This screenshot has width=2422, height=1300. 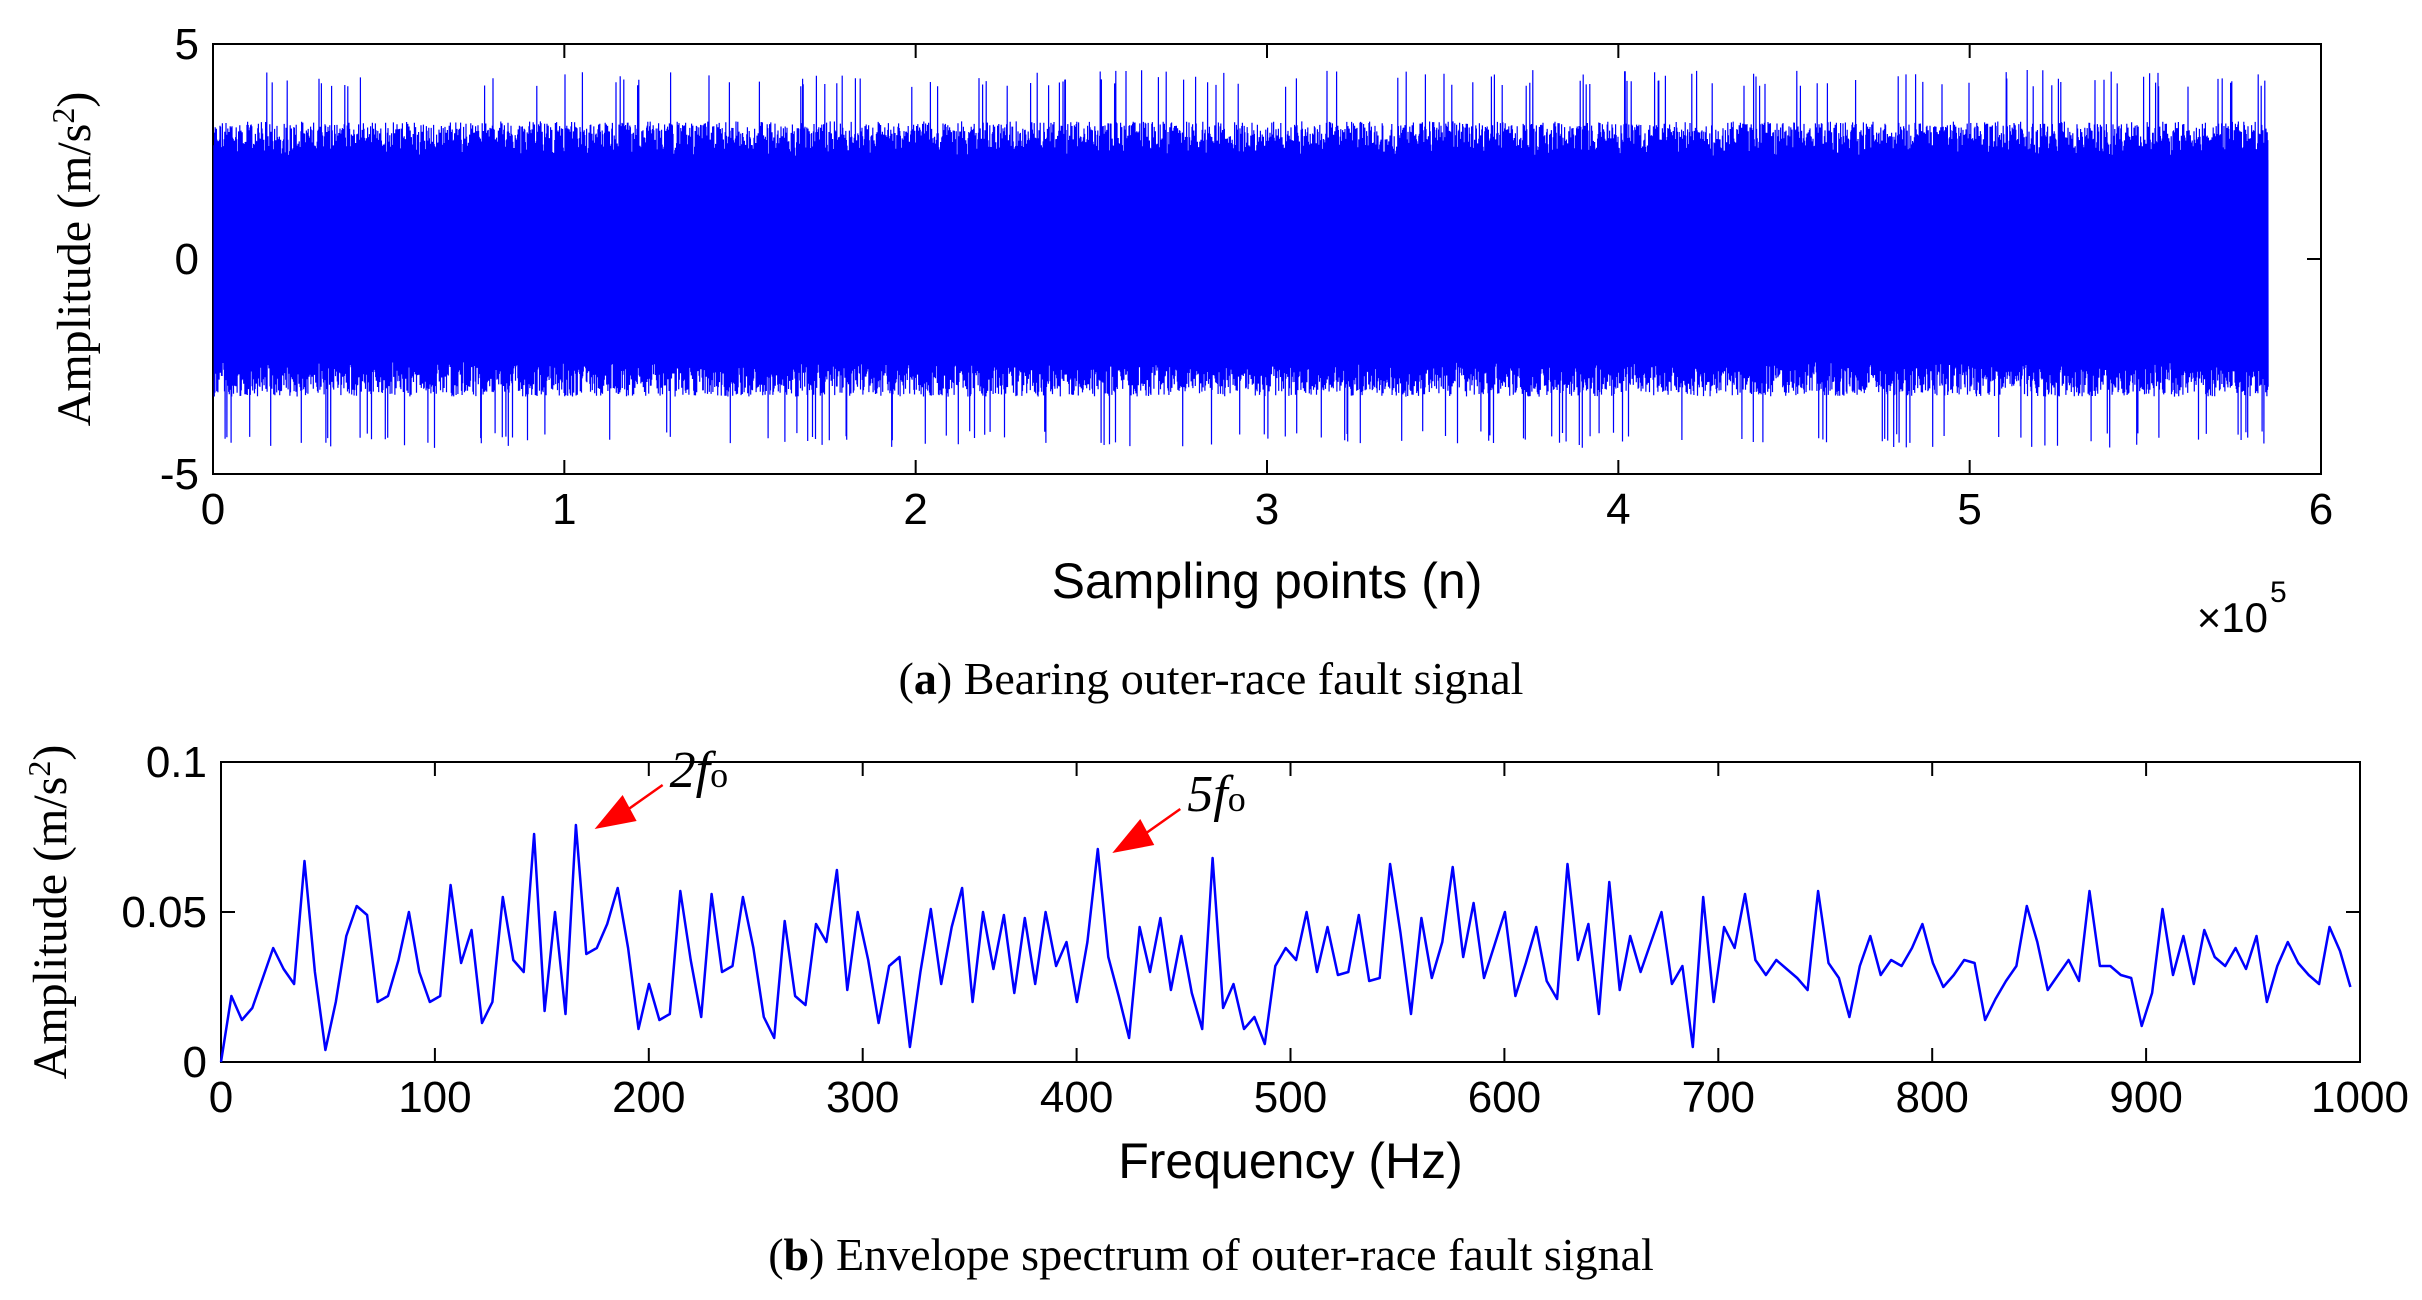 What do you see at coordinates (2360, 1097) in the screenshot?
I see `x-tick-label: 1000` at bounding box center [2360, 1097].